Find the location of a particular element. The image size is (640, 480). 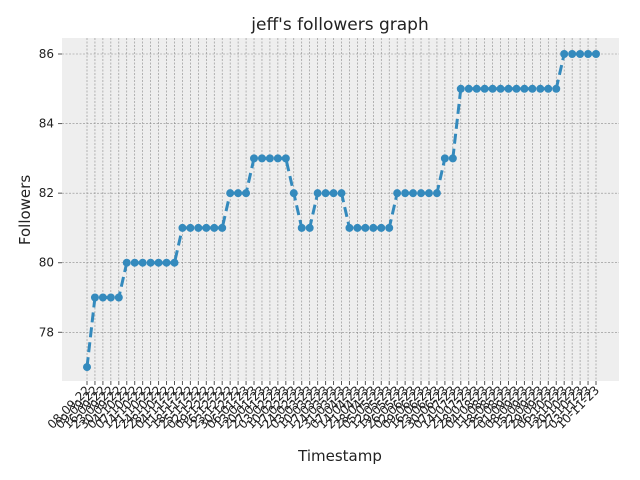

y-axis-label: Followers is located at coordinates (25, 210).